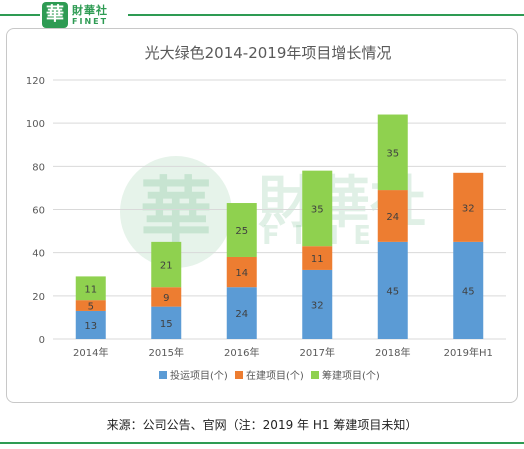 The image size is (524, 449). What do you see at coordinates (268, 53) in the screenshot?
I see `chart-title: 光大绿色2014-2019年项目增长情况` at bounding box center [268, 53].